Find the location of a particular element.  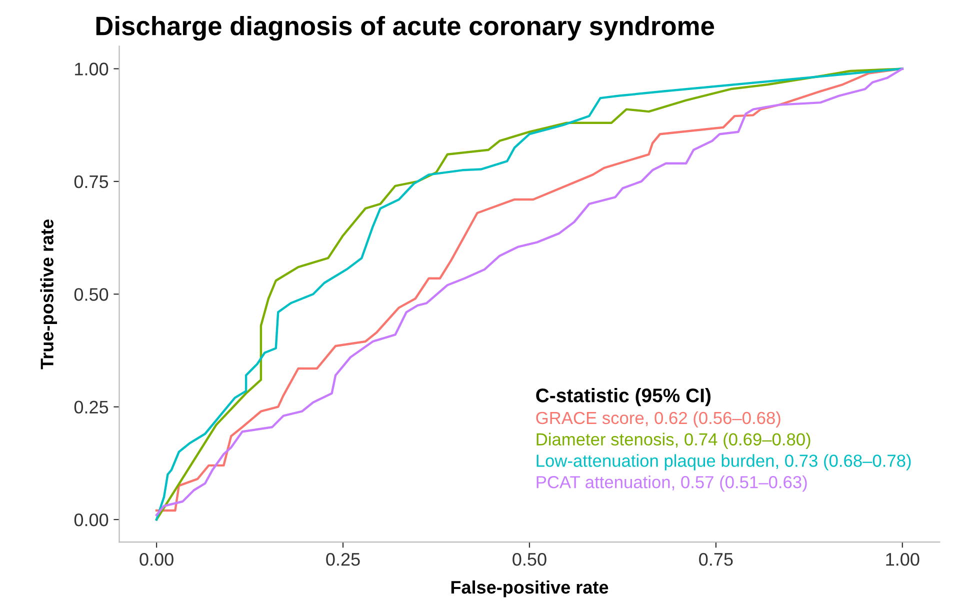

x-axis-title: False-positive rate is located at coordinates (529, 589).